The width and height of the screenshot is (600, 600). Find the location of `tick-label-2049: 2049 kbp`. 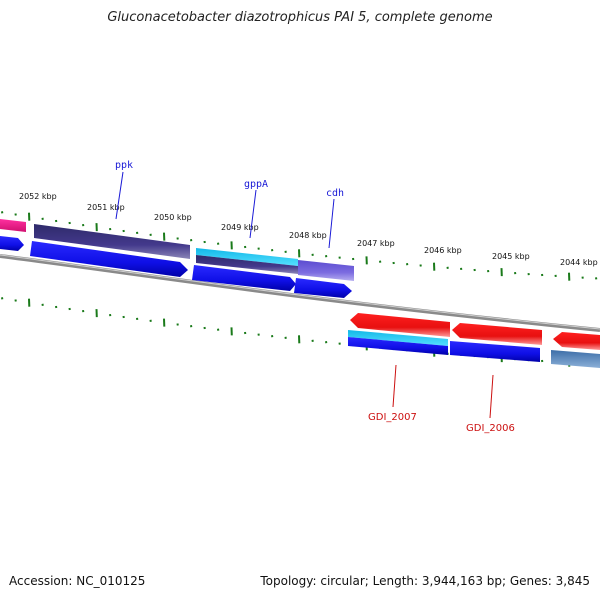

tick-label-2049: 2049 kbp is located at coordinates (240, 227).